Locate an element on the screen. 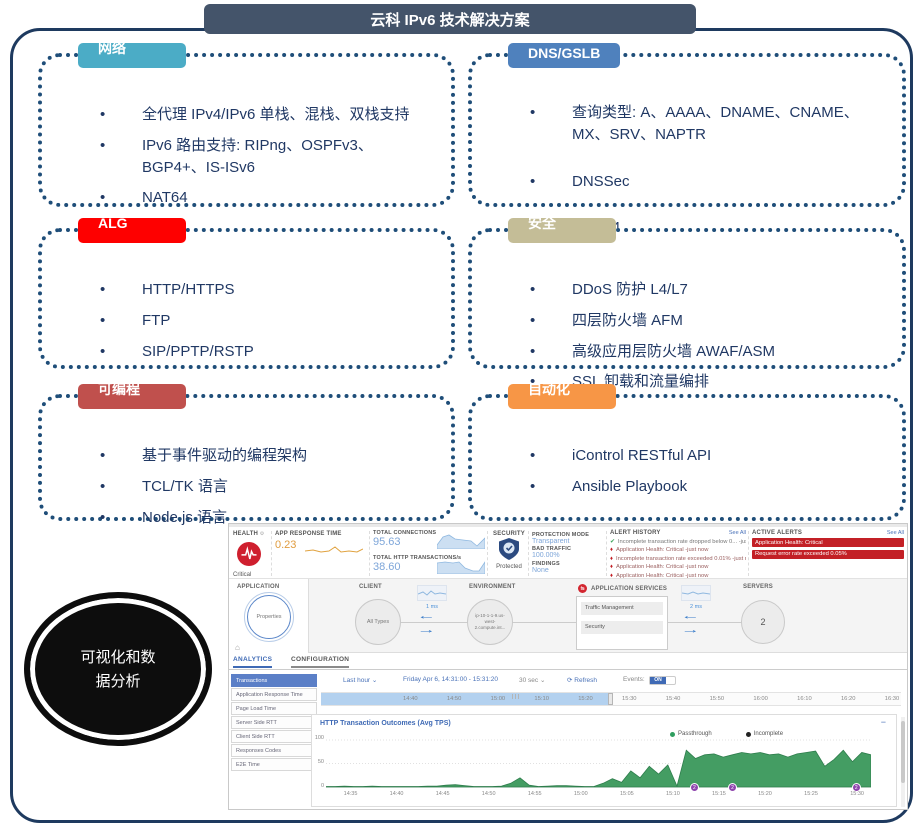 The image size is (922, 832). x-axis-tick: 14:35 is located at coordinates (350, 794).